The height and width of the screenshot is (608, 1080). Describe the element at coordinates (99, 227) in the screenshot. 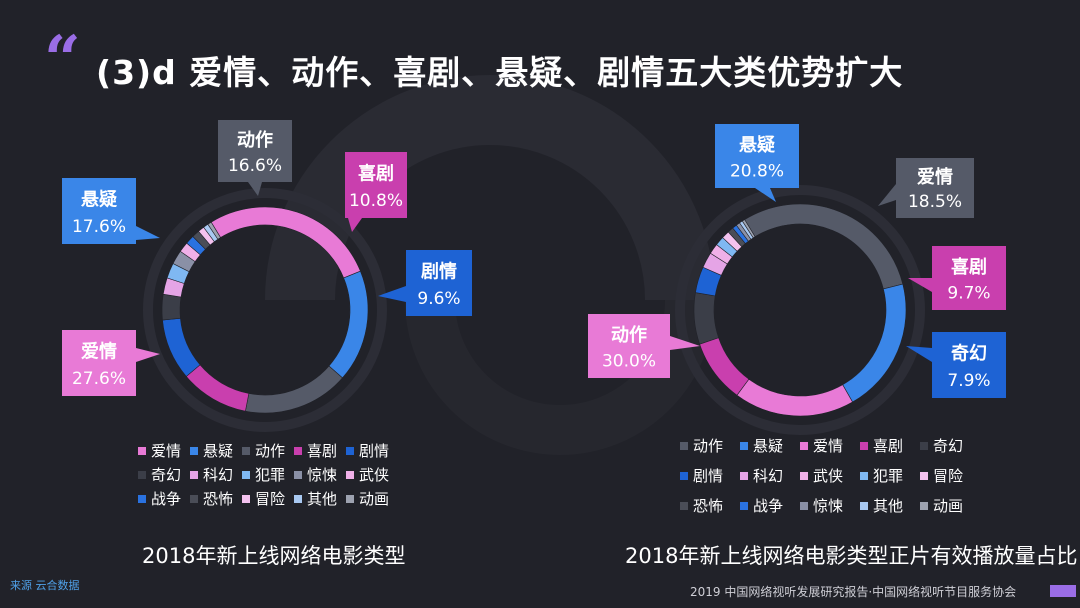

I see `callout-value: 17.6%` at that location.